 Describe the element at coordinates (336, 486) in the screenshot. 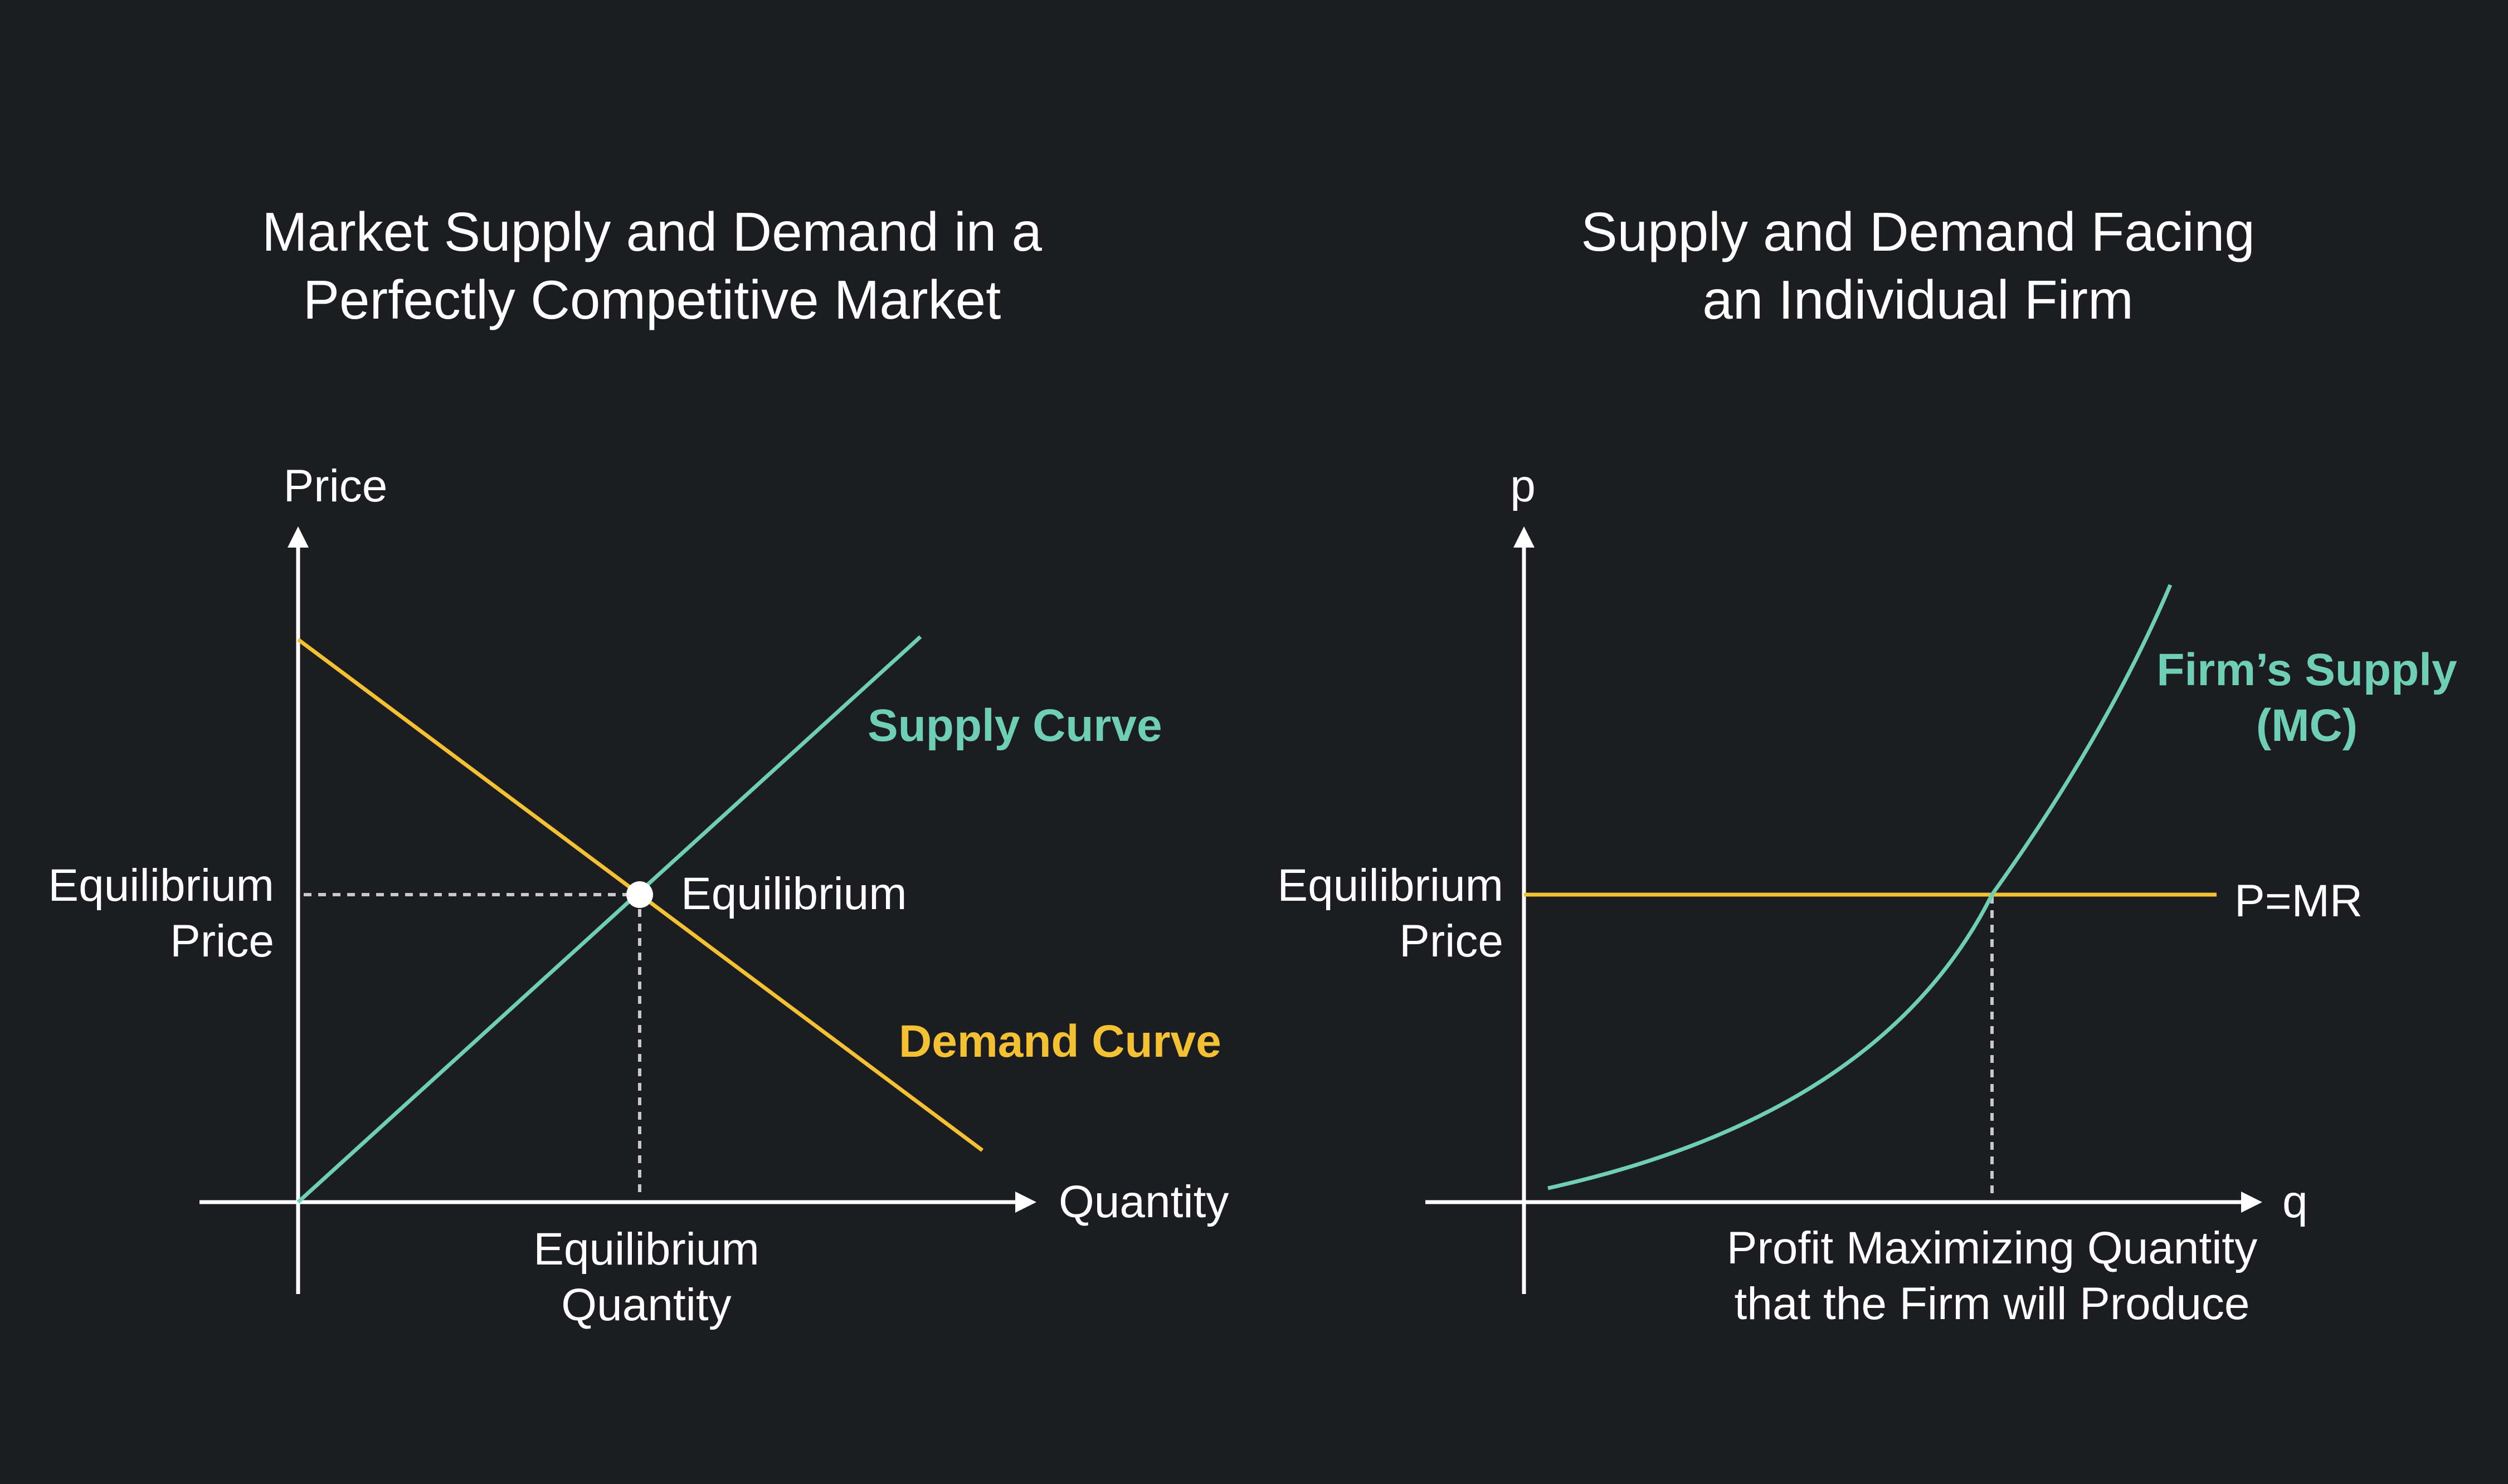

I see `left-y-axis-label: Price` at that location.